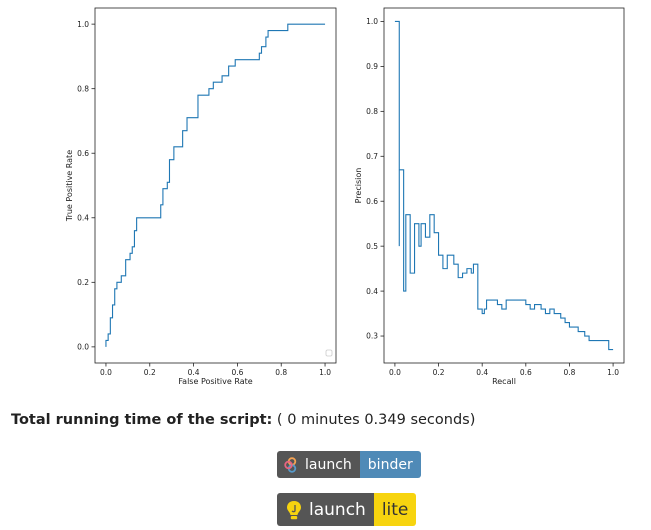  I want to click on roc-x-tick-label: 0.6, so click(237, 372).